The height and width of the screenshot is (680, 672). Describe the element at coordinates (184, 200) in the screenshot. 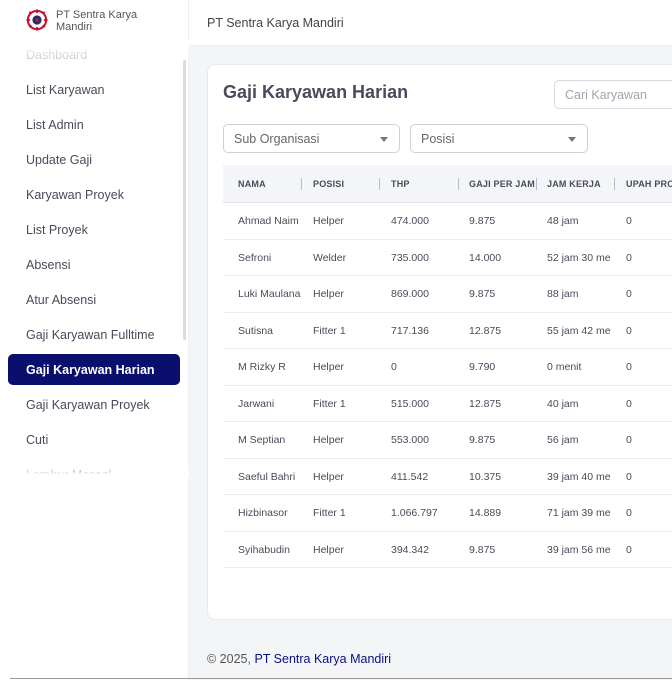

I see `sidebar-scrollbar` at that location.